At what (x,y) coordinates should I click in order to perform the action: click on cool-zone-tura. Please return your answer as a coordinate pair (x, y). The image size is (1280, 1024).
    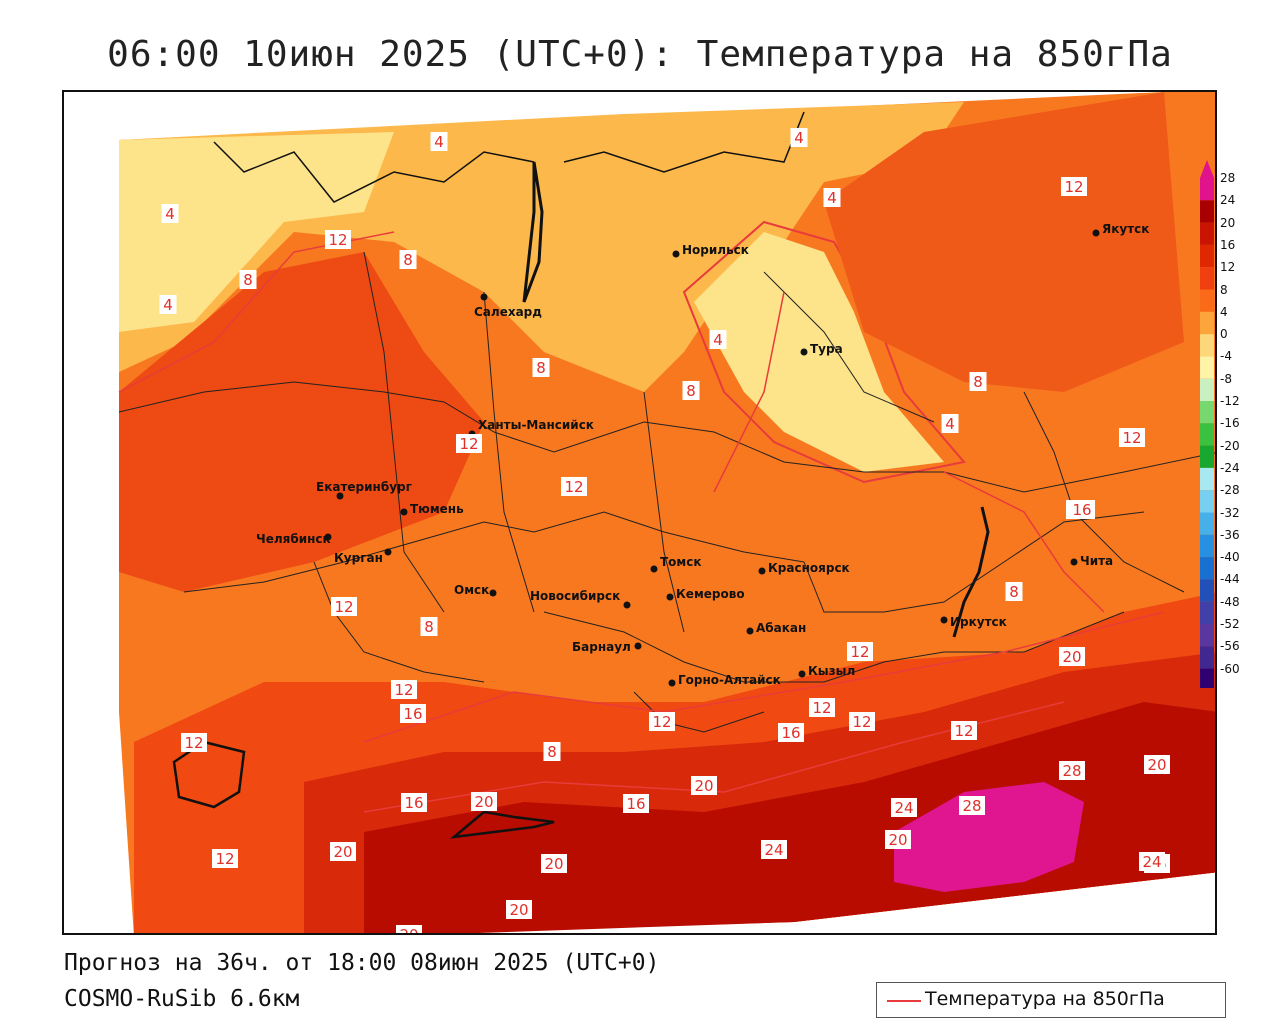
    Looking at the image, I should click on (819, 352).